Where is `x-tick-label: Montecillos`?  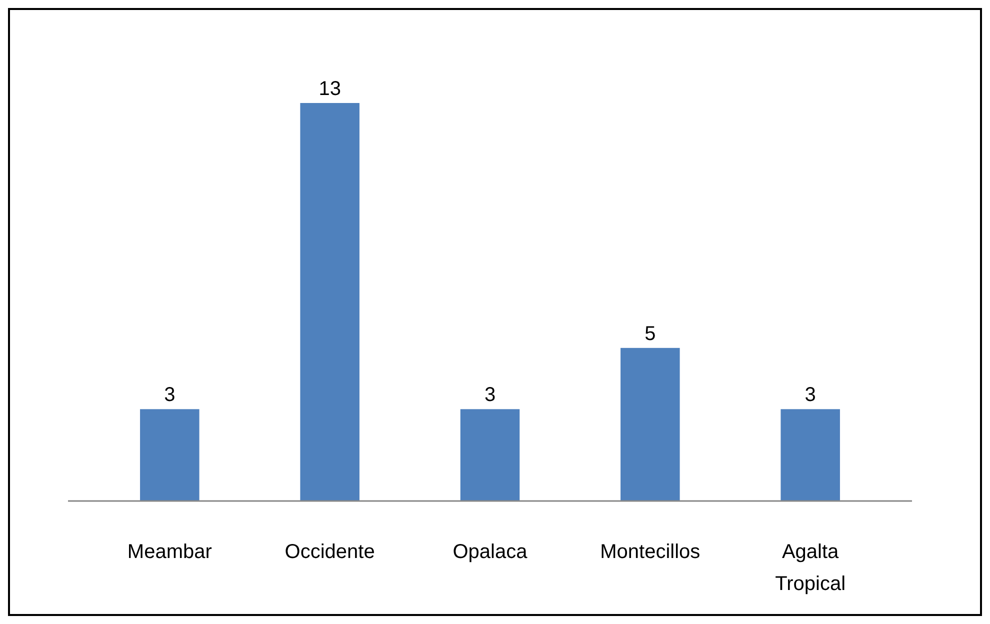 x-tick-label: Montecillos is located at coordinates (650, 552).